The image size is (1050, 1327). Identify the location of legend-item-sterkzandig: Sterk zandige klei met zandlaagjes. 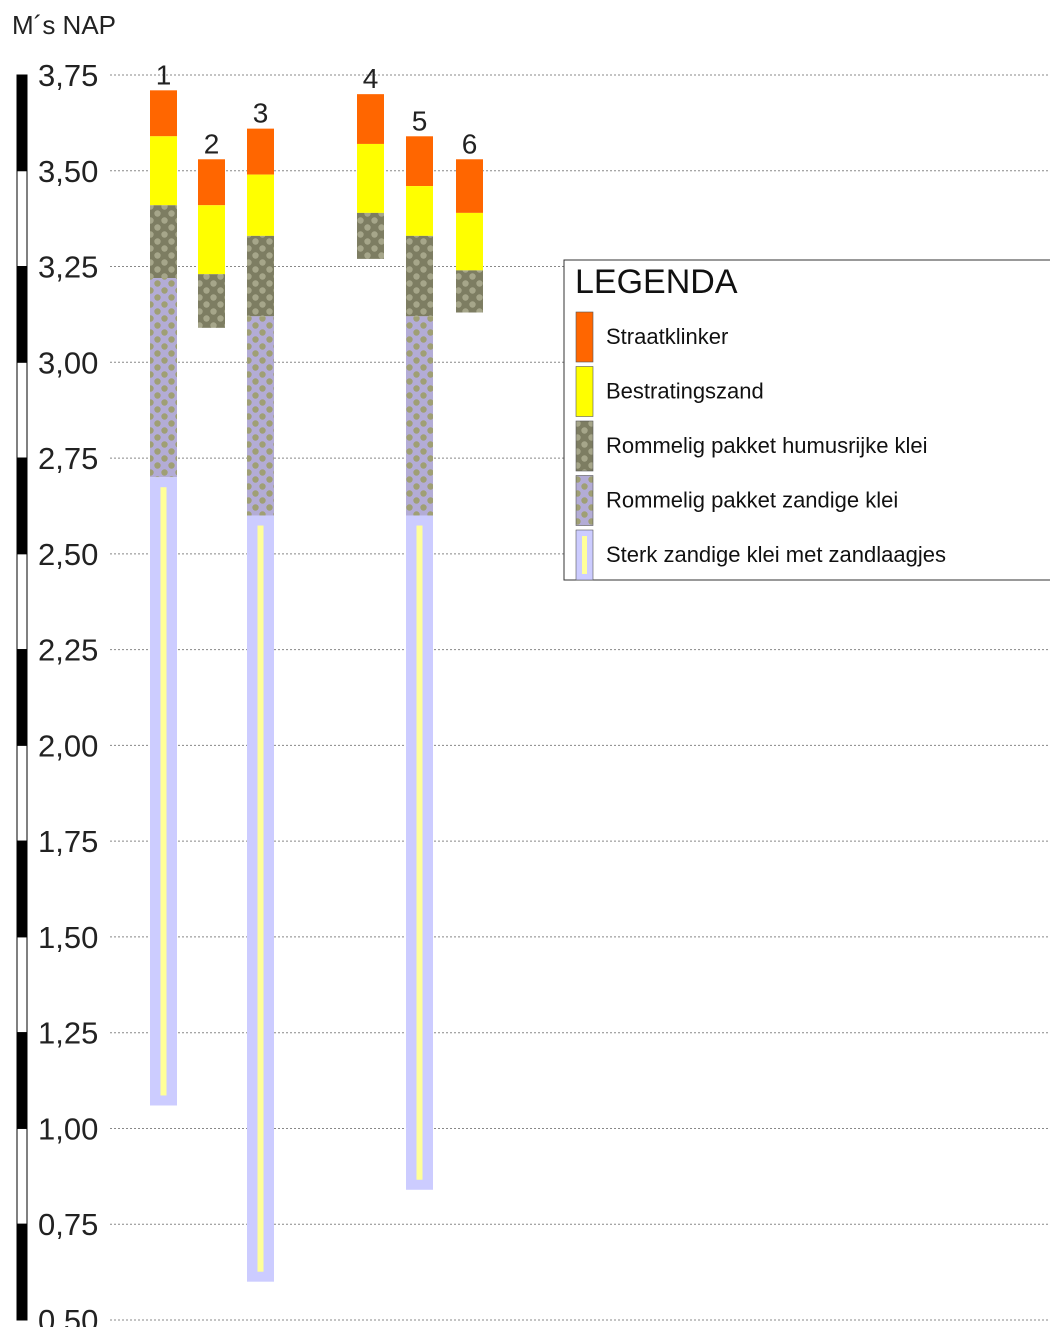
(760, 555).